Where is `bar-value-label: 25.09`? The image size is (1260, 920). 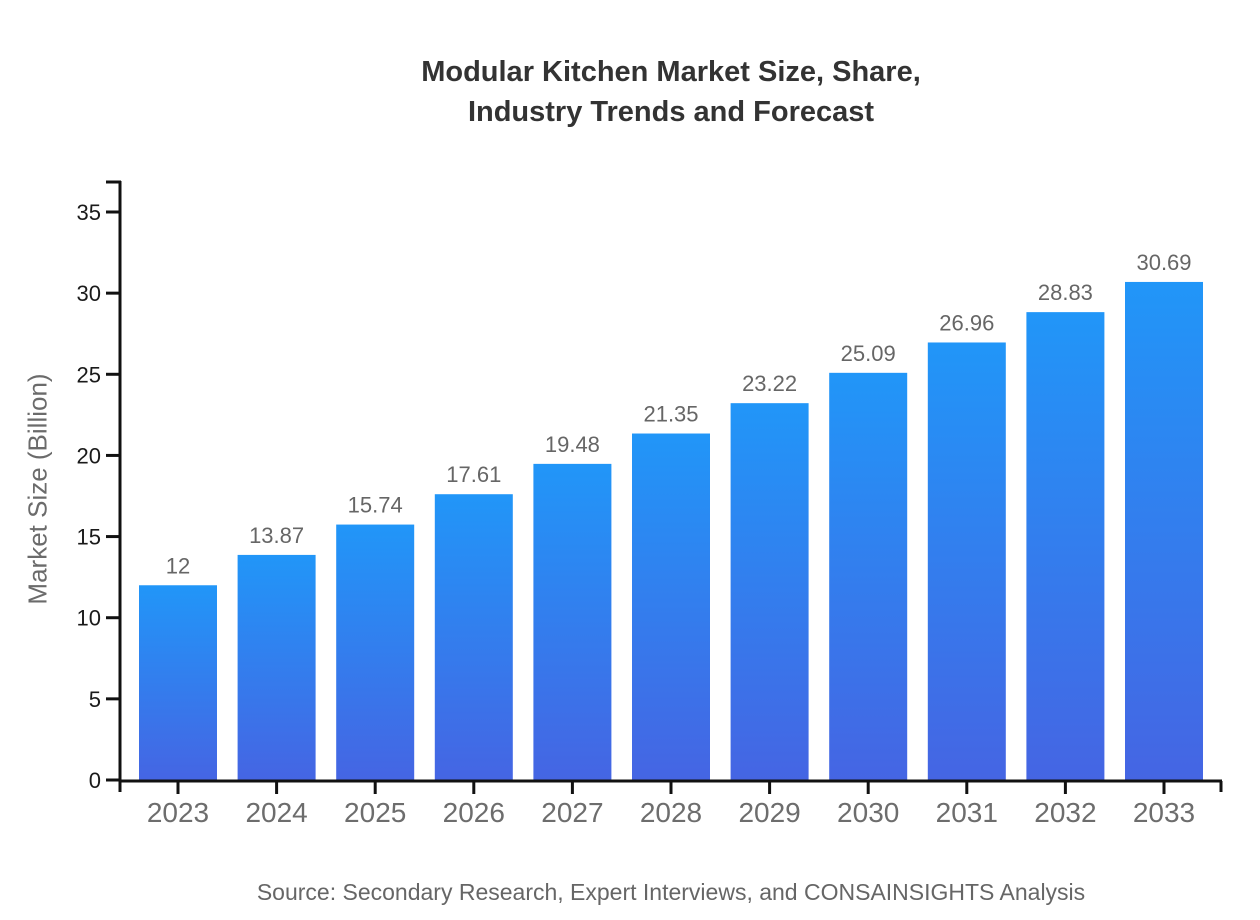 bar-value-label: 25.09 is located at coordinates (868, 353).